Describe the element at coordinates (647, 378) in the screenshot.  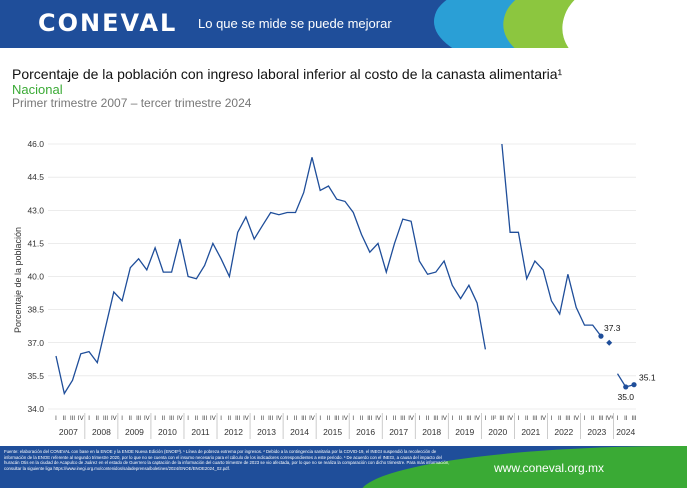
I see `data-label: 35.1` at that location.